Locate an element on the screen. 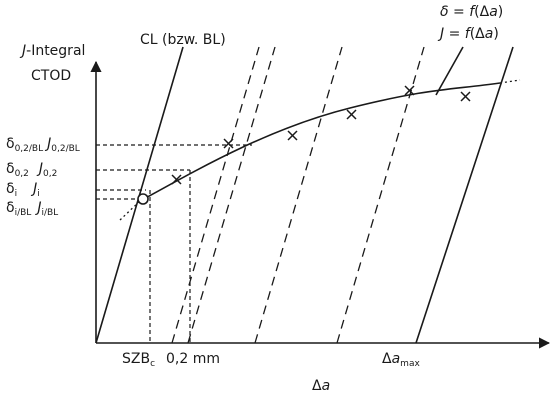 The height and width of the screenshot is (400, 559). open-circle-icon is located at coordinates (143, 199).